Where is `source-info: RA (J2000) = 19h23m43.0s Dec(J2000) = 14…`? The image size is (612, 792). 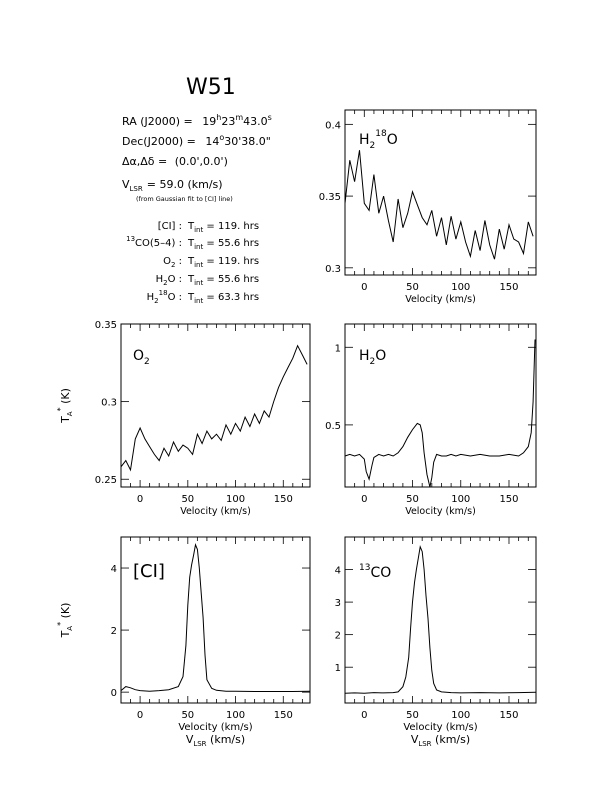 source-info: RA (J2000) = 19h23m43.0s Dec(J2000) = 14… is located at coordinates (197, 158).